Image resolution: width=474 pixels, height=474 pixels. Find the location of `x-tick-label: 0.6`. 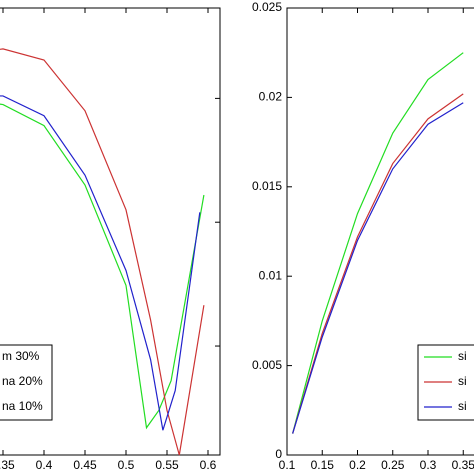

x-tick-label: 0.6 is located at coordinates (208, 465).